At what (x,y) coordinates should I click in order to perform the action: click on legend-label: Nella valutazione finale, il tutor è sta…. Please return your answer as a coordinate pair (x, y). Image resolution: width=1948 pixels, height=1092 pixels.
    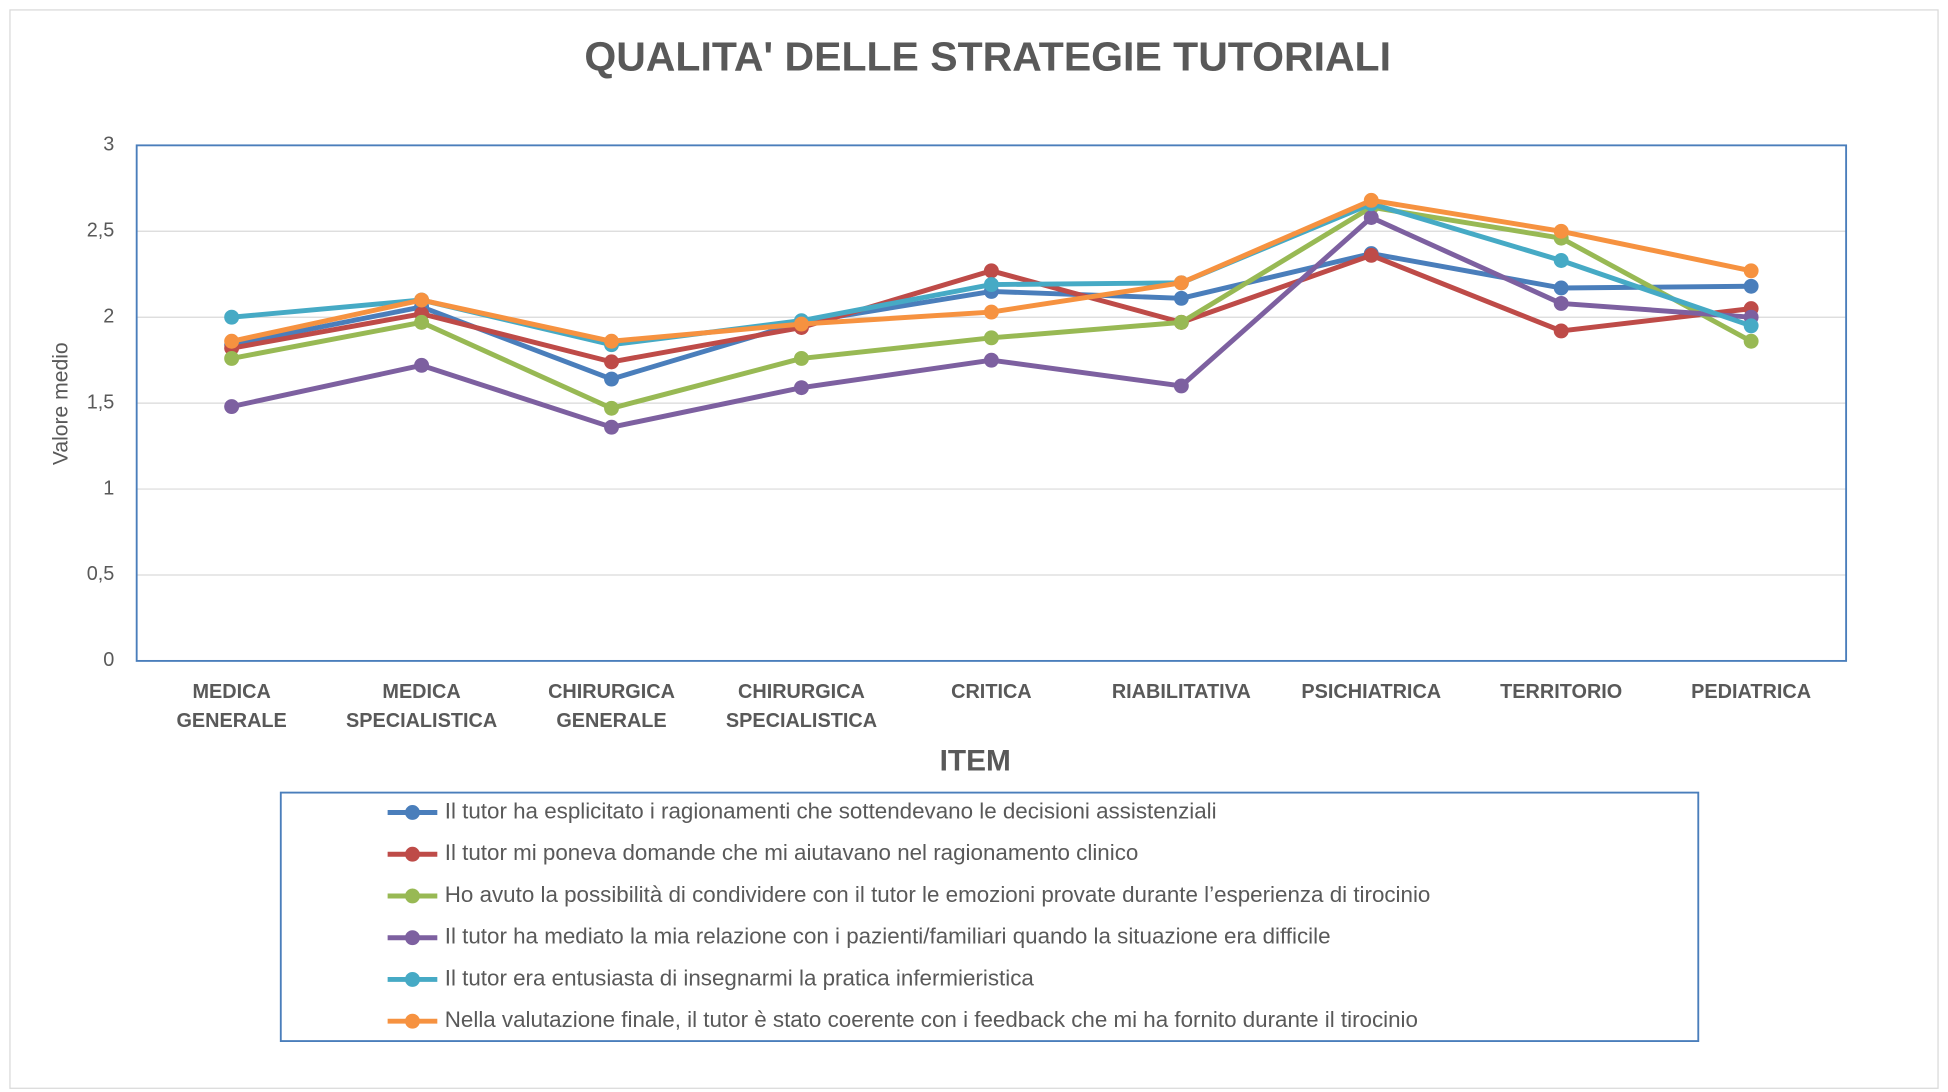
    Looking at the image, I should click on (931, 1019).